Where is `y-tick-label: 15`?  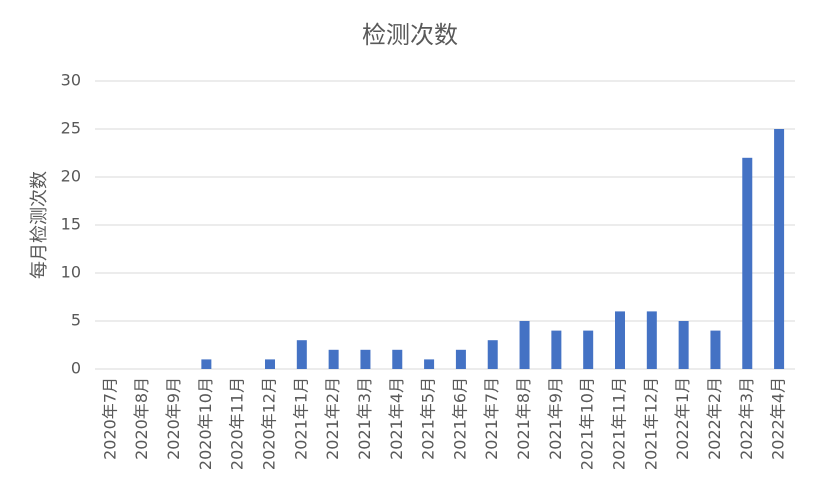
y-tick-label: 15 is located at coordinates (71, 224).